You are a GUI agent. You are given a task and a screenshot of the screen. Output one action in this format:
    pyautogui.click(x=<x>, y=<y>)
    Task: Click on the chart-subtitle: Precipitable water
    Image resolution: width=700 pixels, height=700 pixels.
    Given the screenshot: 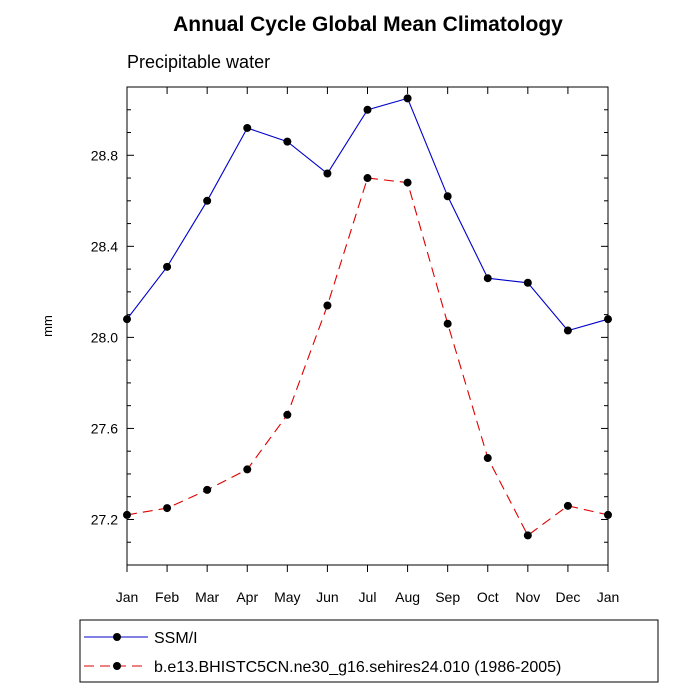 What is the action you would take?
    pyautogui.click(x=198, y=62)
    